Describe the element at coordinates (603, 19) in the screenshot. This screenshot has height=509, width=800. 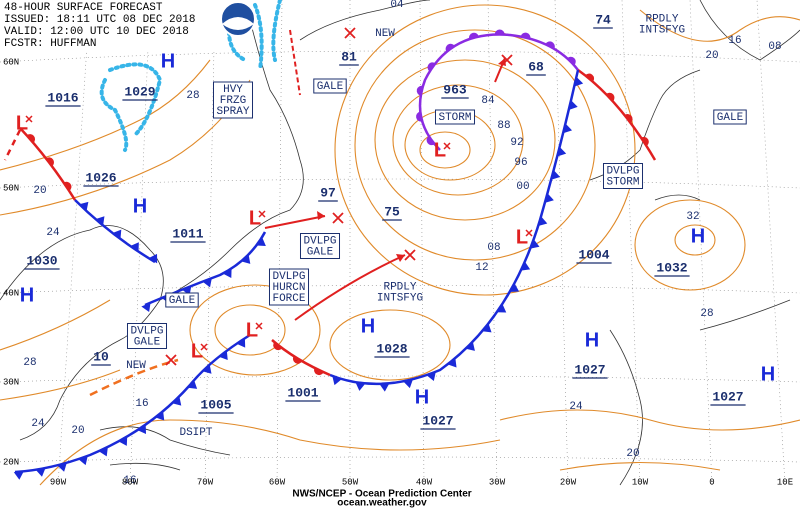
I see `pressure-label: 74` at that location.